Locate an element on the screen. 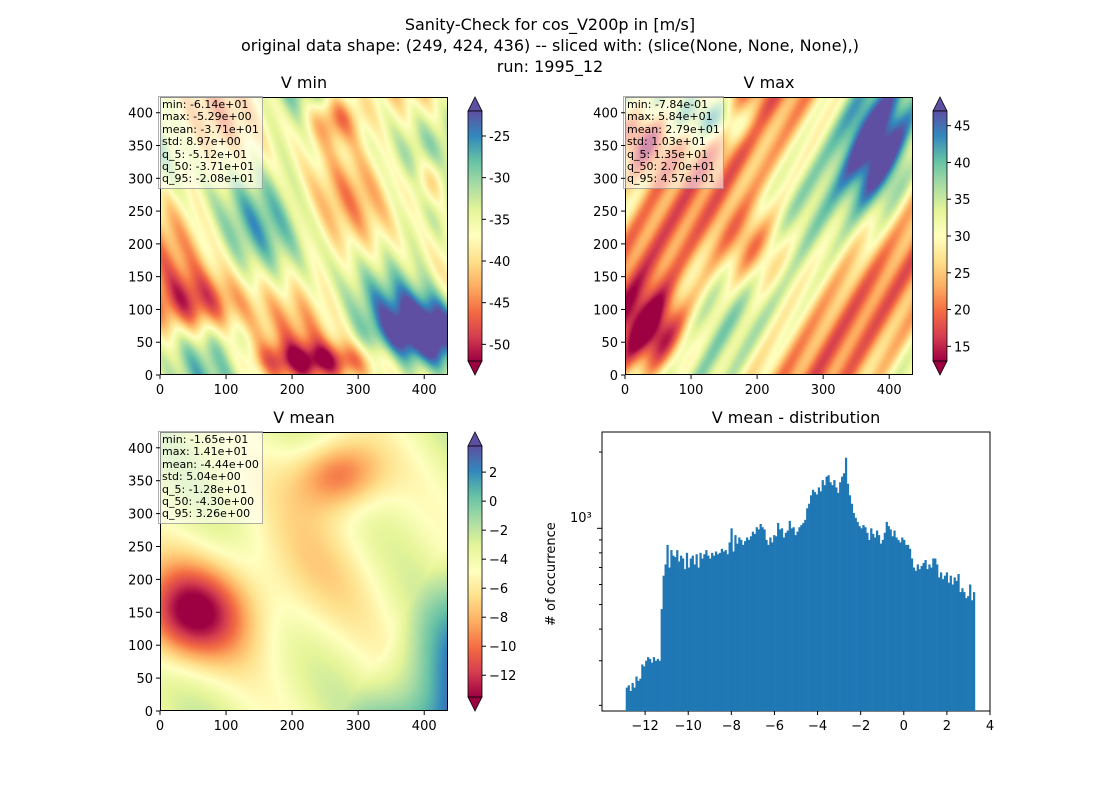  y-tick-label: 250 is located at coordinates (605, 212).